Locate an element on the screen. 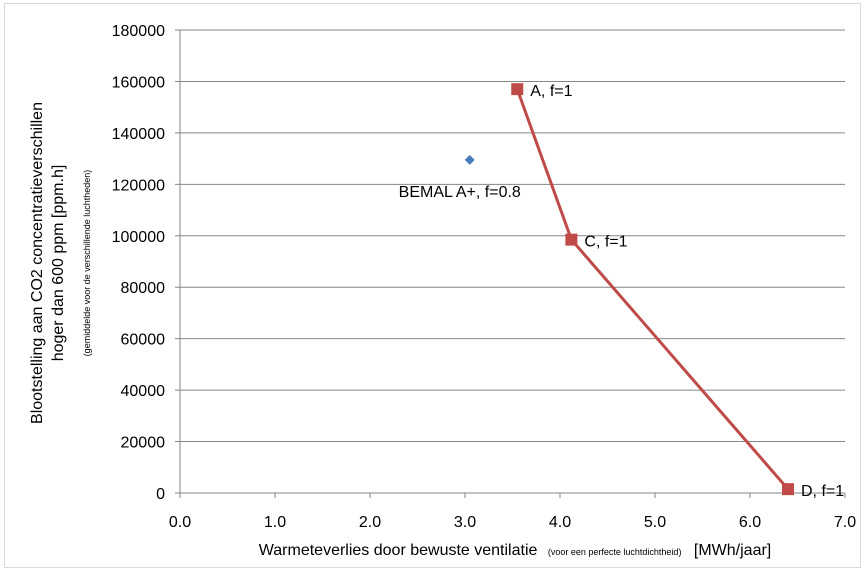 The image size is (865, 572). x-tick-label: 4.0 is located at coordinates (560, 522).